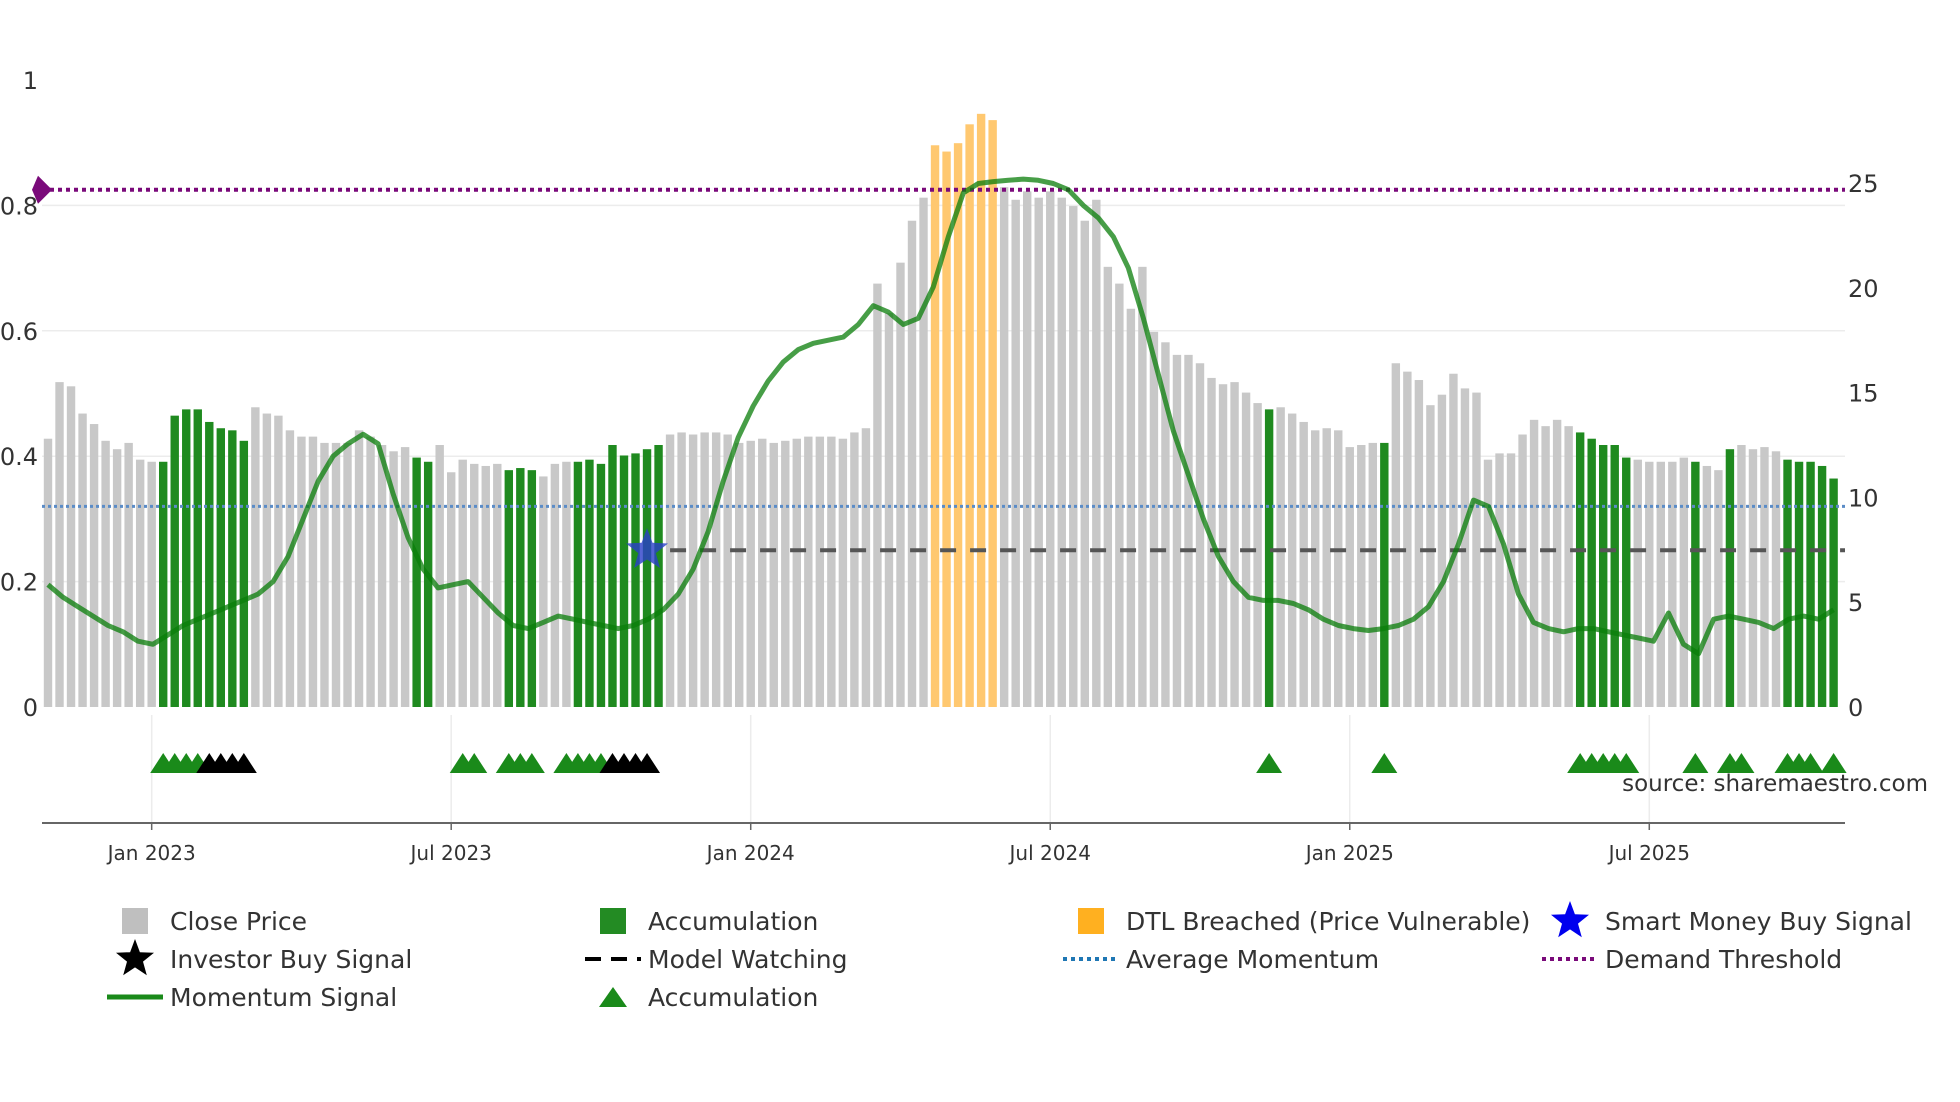 This screenshot has width=1960, height=1102. I want to click on right-axis-tick: 20, so click(1863, 289).